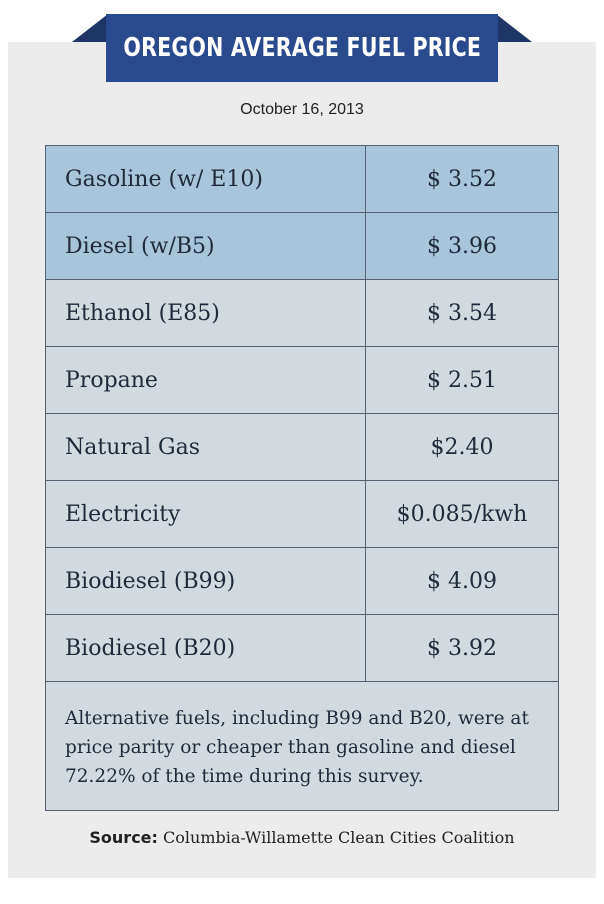 This screenshot has height=904, width=604. What do you see at coordinates (302, 109) in the screenshot?
I see `survey-date: October 16, 2013` at bounding box center [302, 109].